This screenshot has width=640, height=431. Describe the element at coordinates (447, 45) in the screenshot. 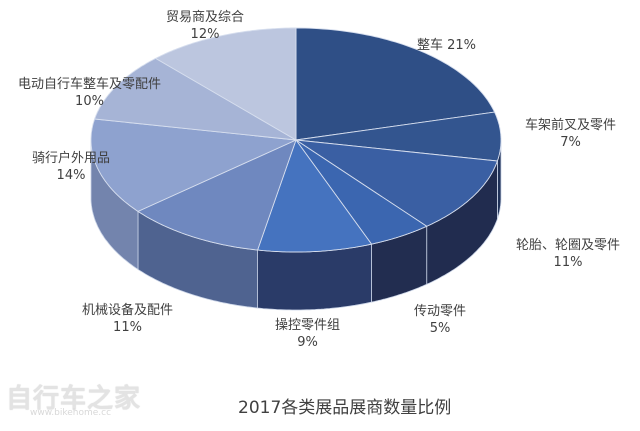

I see `label-complete-bike: 整车 21%` at that location.